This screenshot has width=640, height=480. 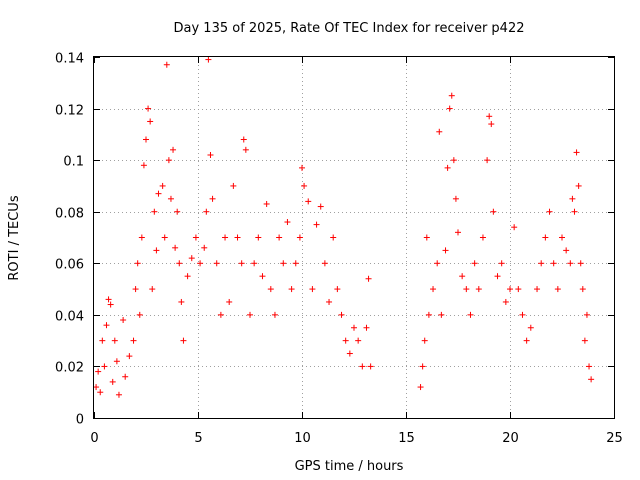 What do you see at coordinates (198, 438) in the screenshot?
I see `x-tick-label: 5` at bounding box center [198, 438].